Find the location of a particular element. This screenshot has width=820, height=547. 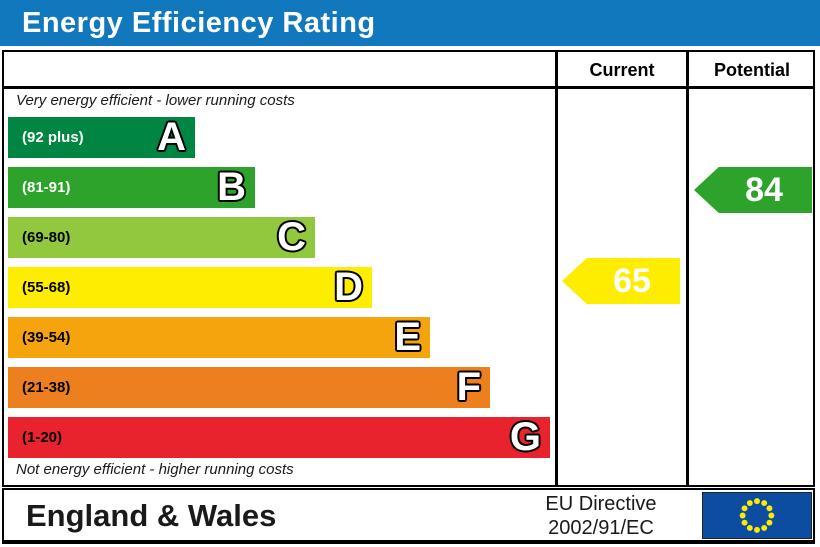

band-c-letter: C is located at coordinates (291, 237).